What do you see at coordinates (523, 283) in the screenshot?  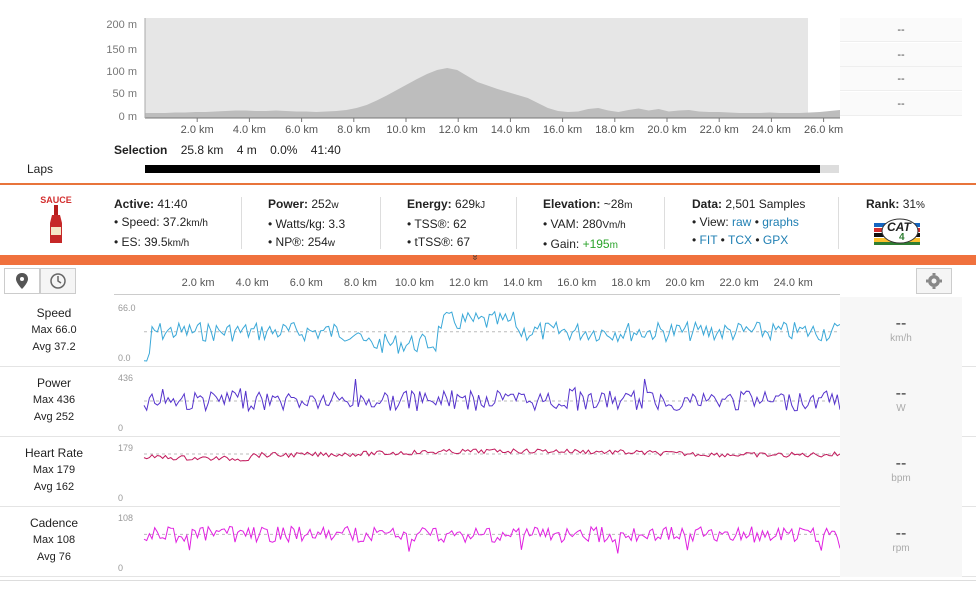 I see `graph-x-label: 14.0 km` at bounding box center [523, 283].